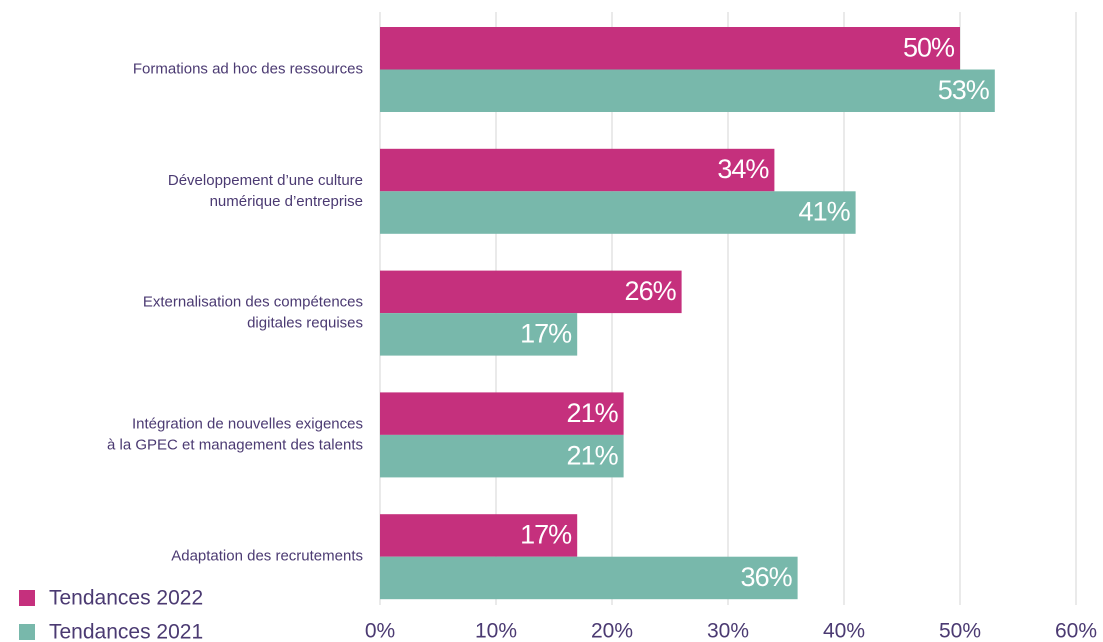  Describe the element at coordinates (267, 556) in the screenshot. I see `category-label: Adaptation des recrutements` at that location.